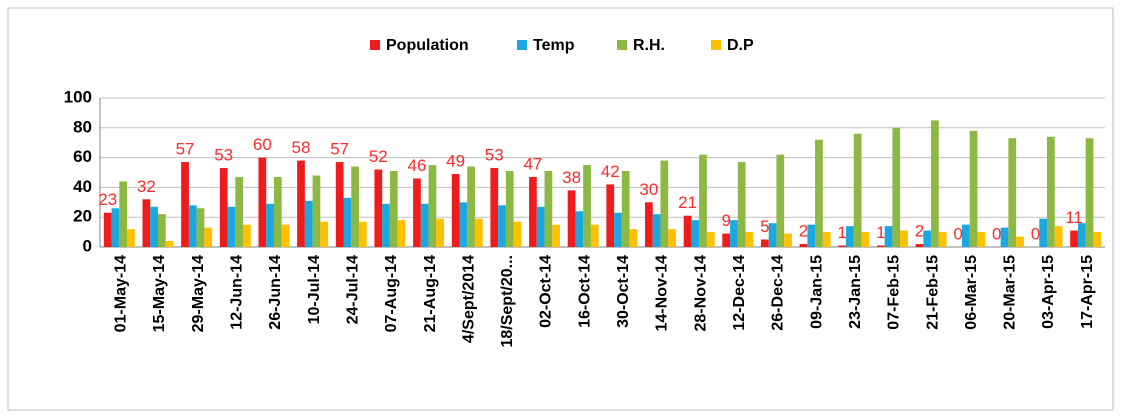 The image size is (1121, 417). I want to click on x-tick-label: 10-Jul-14, so click(314, 289).